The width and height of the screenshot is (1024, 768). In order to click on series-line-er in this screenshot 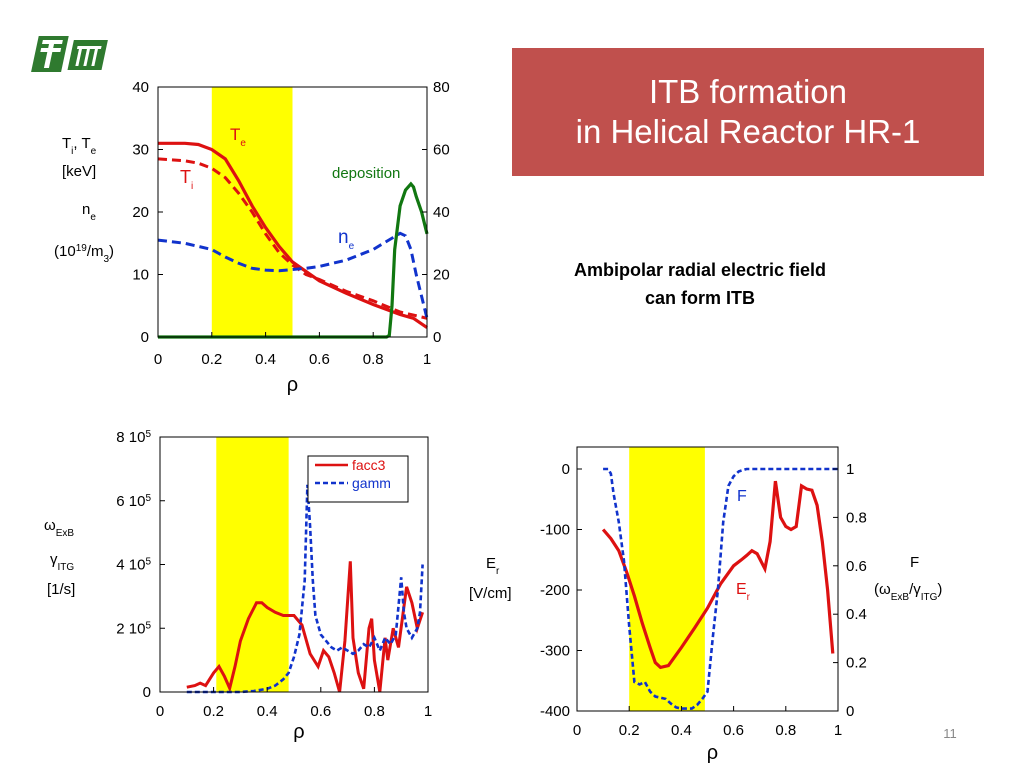, I will do `click(718, 575)`.